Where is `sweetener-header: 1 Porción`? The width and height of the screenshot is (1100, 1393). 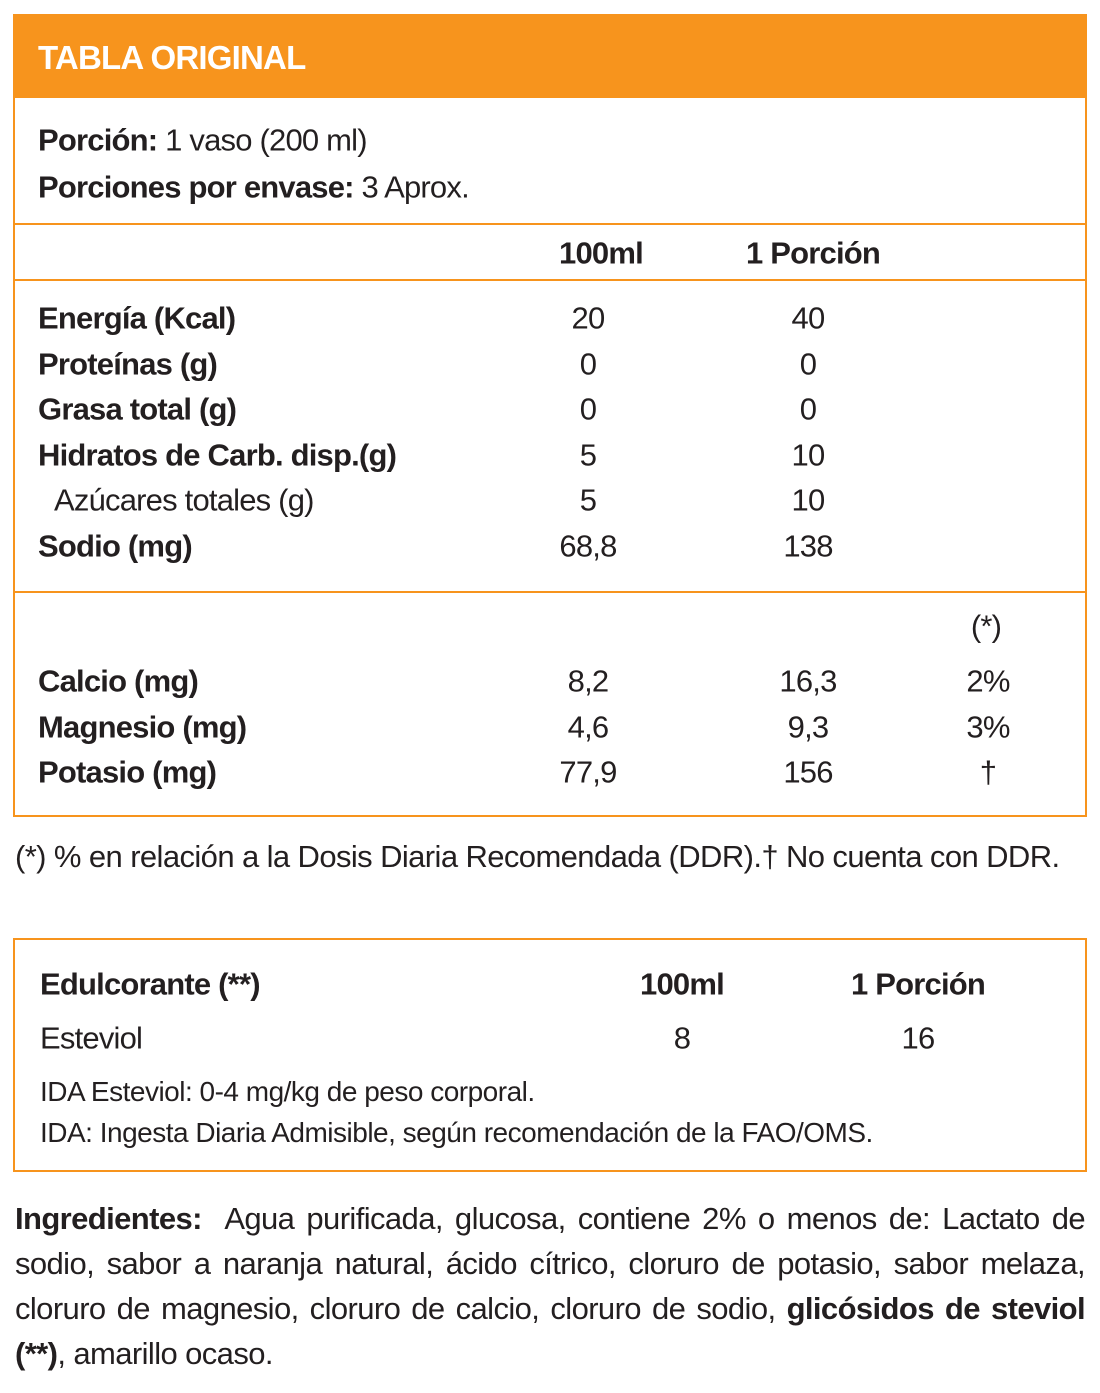
sweetener-header: 1 Porción is located at coordinates (918, 984).